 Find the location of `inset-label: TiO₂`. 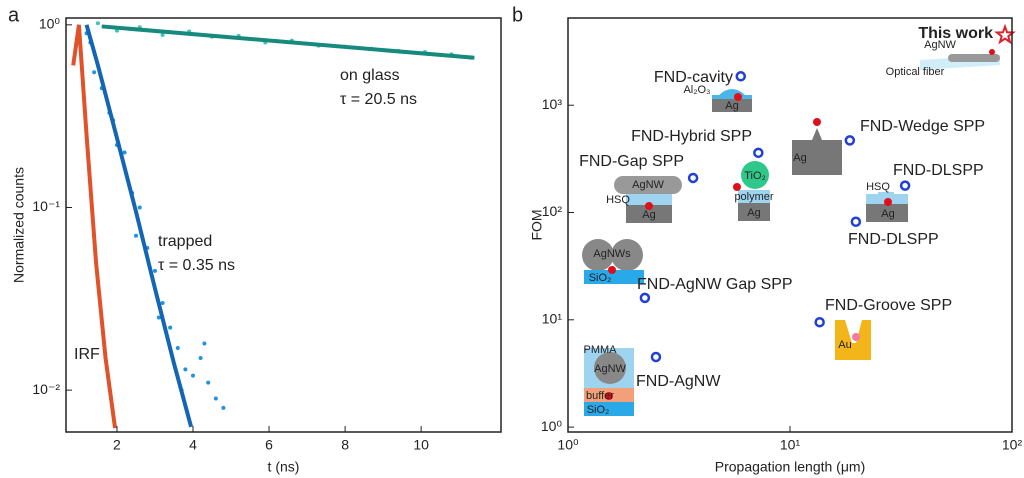

inset-label: TiO₂ is located at coordinates (755, 176).